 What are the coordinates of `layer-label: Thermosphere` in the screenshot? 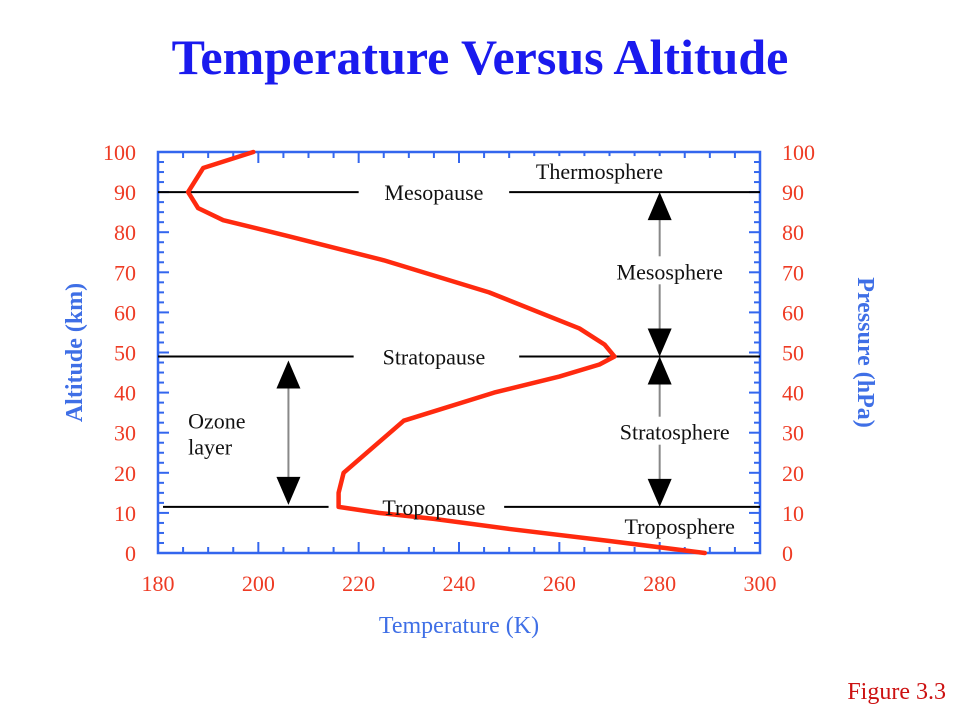 It's located at (599, 171).